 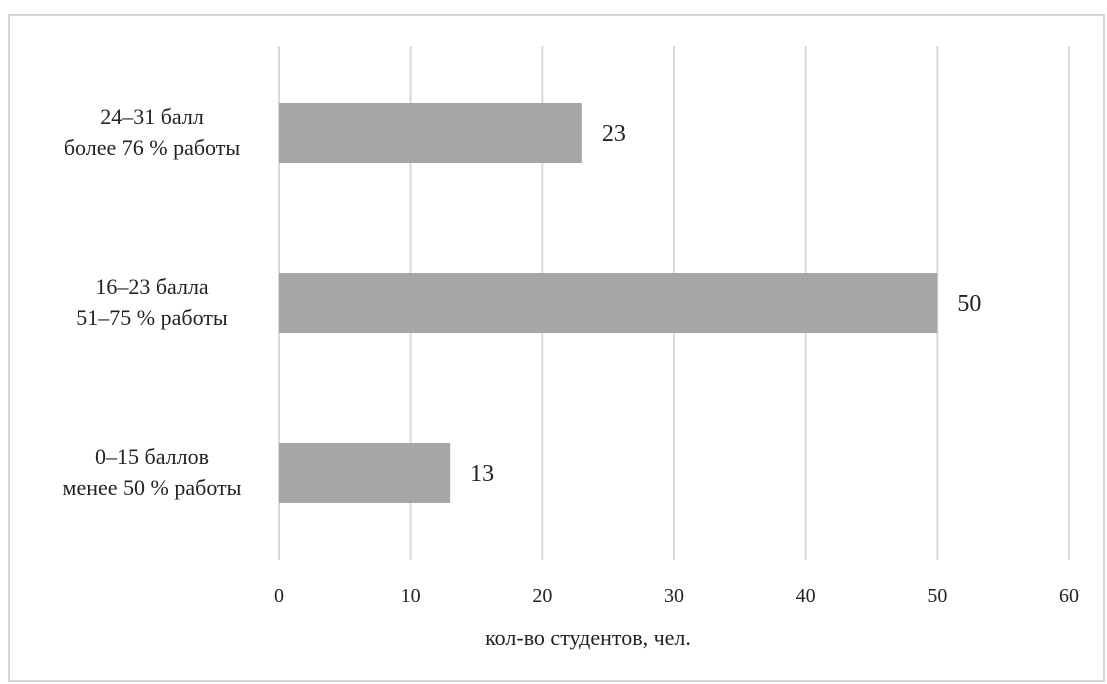 I want to click on x-tick-label-30: 30, so click(x=674, y=596).